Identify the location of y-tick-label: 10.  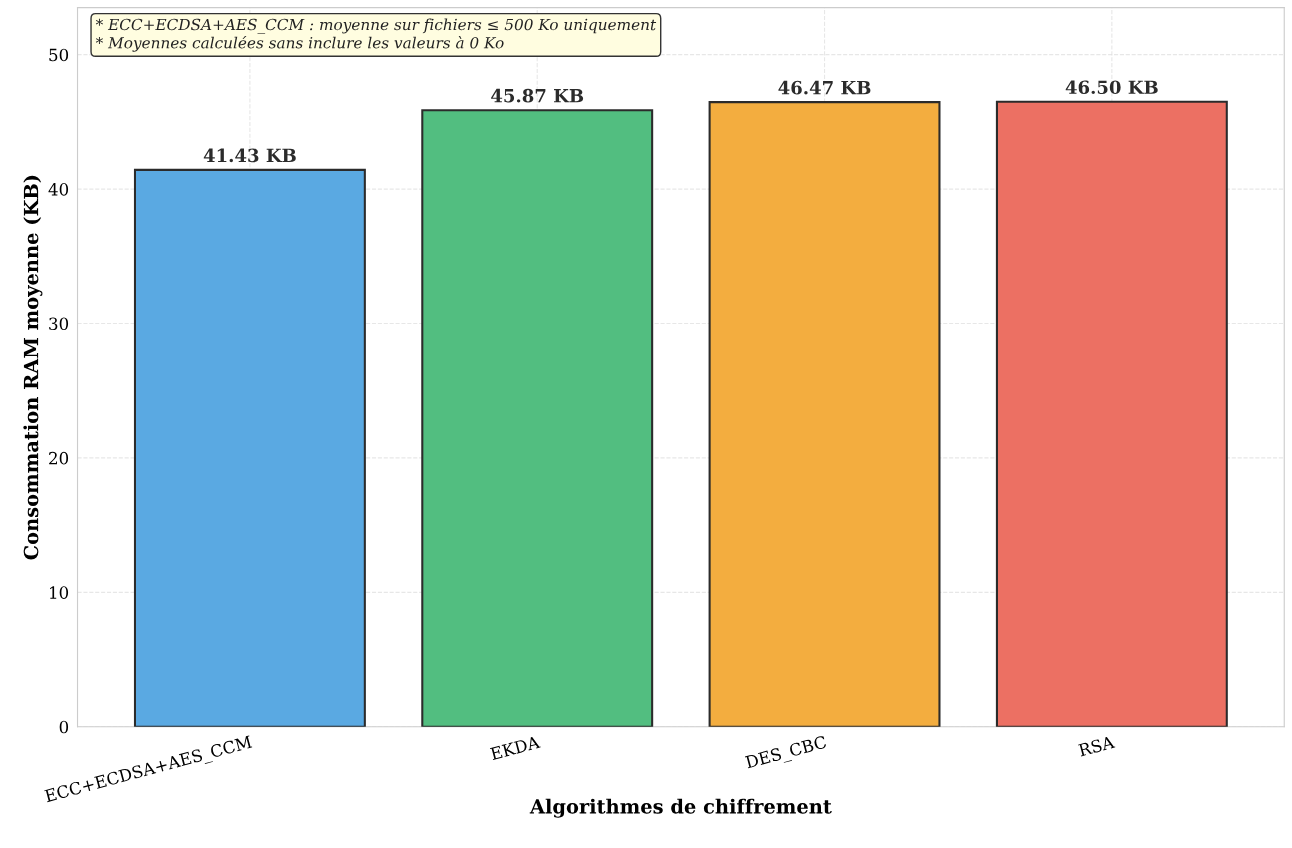
(59, 592).